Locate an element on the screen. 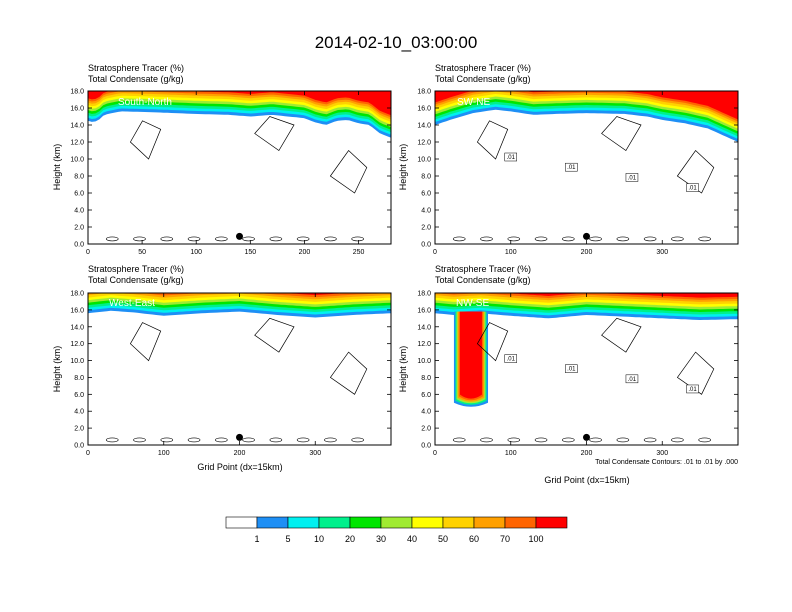  x-axis-label: Grid Point (dx=15km) is located at coordinates (586, 480).